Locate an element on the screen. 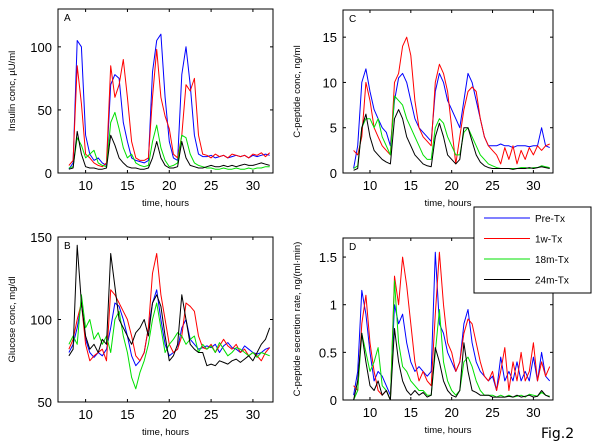 Image resolution: width=601 pixels, height=448 pixels. y-tick-label: 150 is located at coordinates (41, 237).